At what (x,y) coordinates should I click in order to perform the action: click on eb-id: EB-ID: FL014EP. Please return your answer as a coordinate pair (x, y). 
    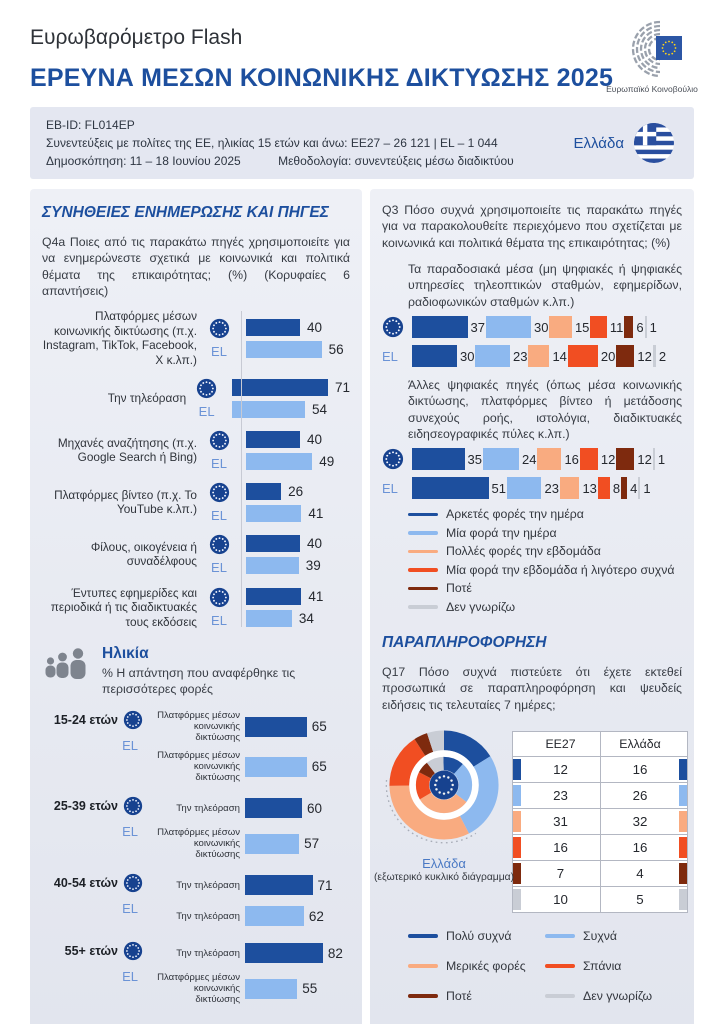
    Looking at the image, I should click on (90, 125).